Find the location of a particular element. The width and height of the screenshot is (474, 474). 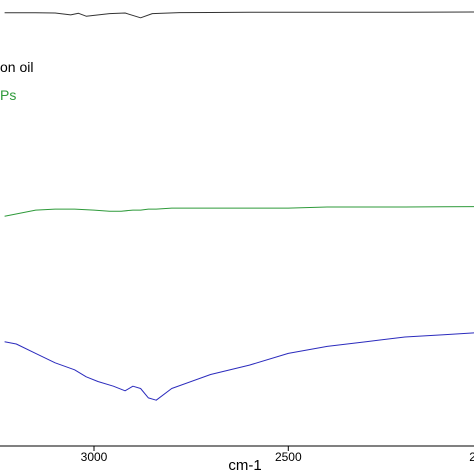

x-axis: 30002500200015001000 is located at coordinates (237, 454).